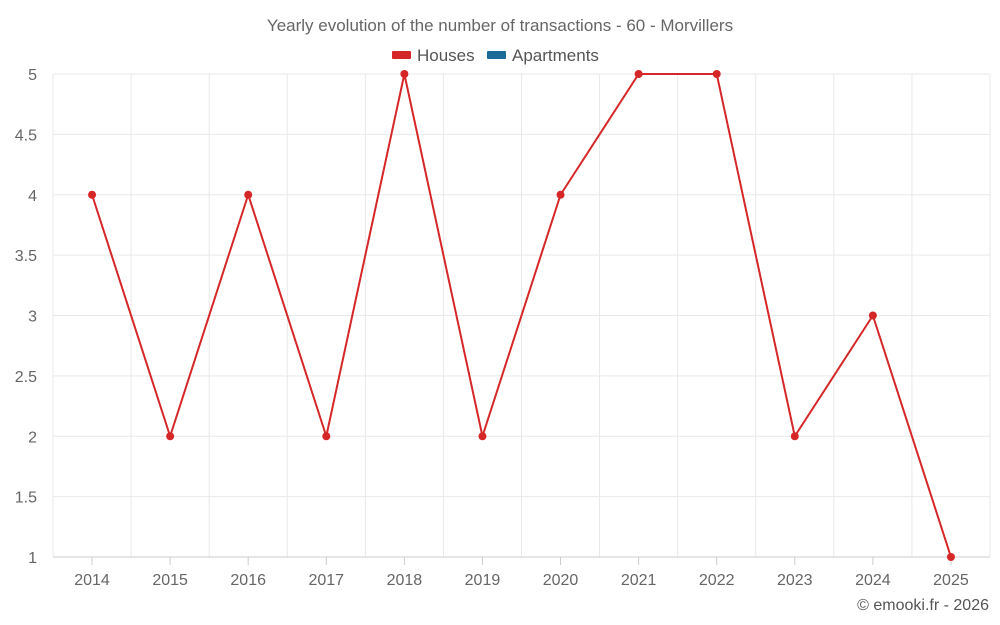  Describe the element at coordinates (326, 580) in the screenshot. I see `x-tick-label: 2017` at that location.